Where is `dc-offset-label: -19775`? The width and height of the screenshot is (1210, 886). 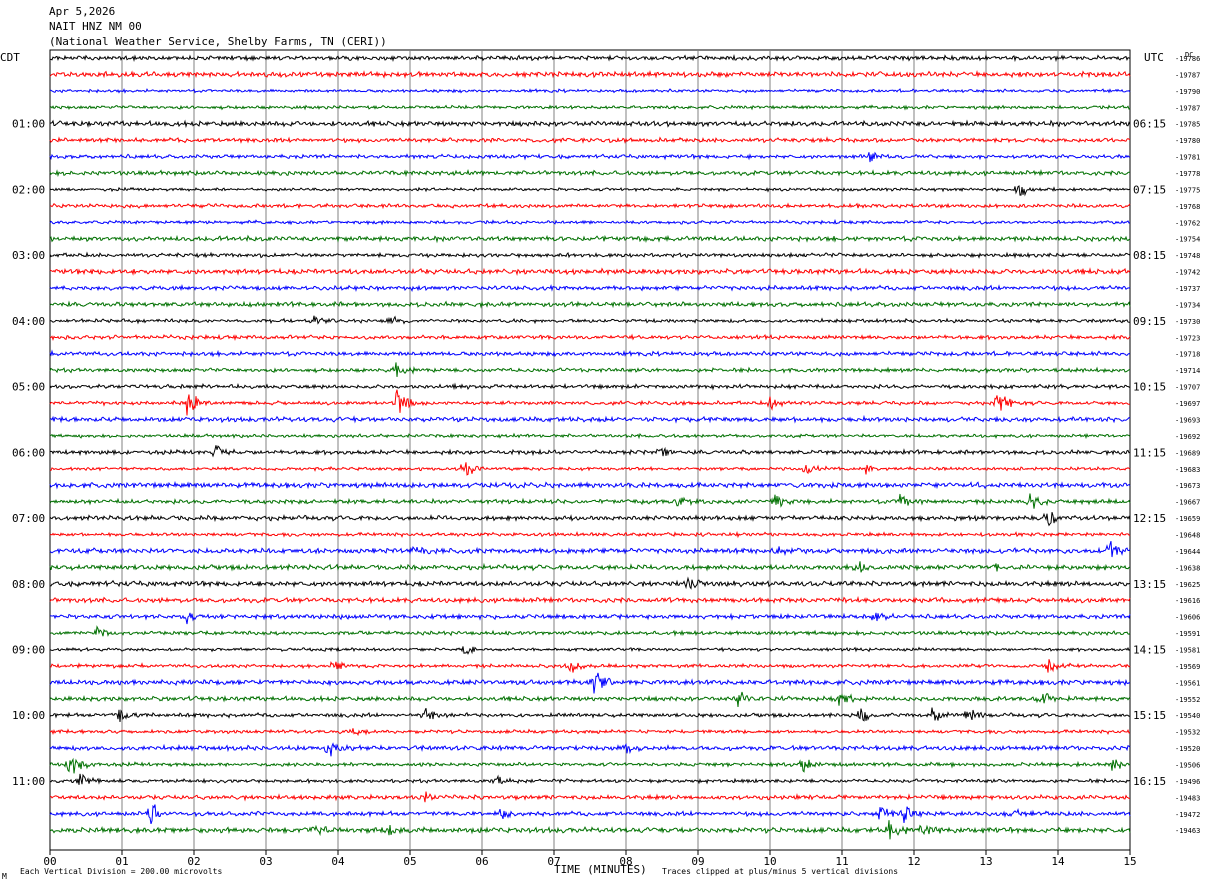 dc-offset-label: -19775 is located at coordinates (1187, 190).